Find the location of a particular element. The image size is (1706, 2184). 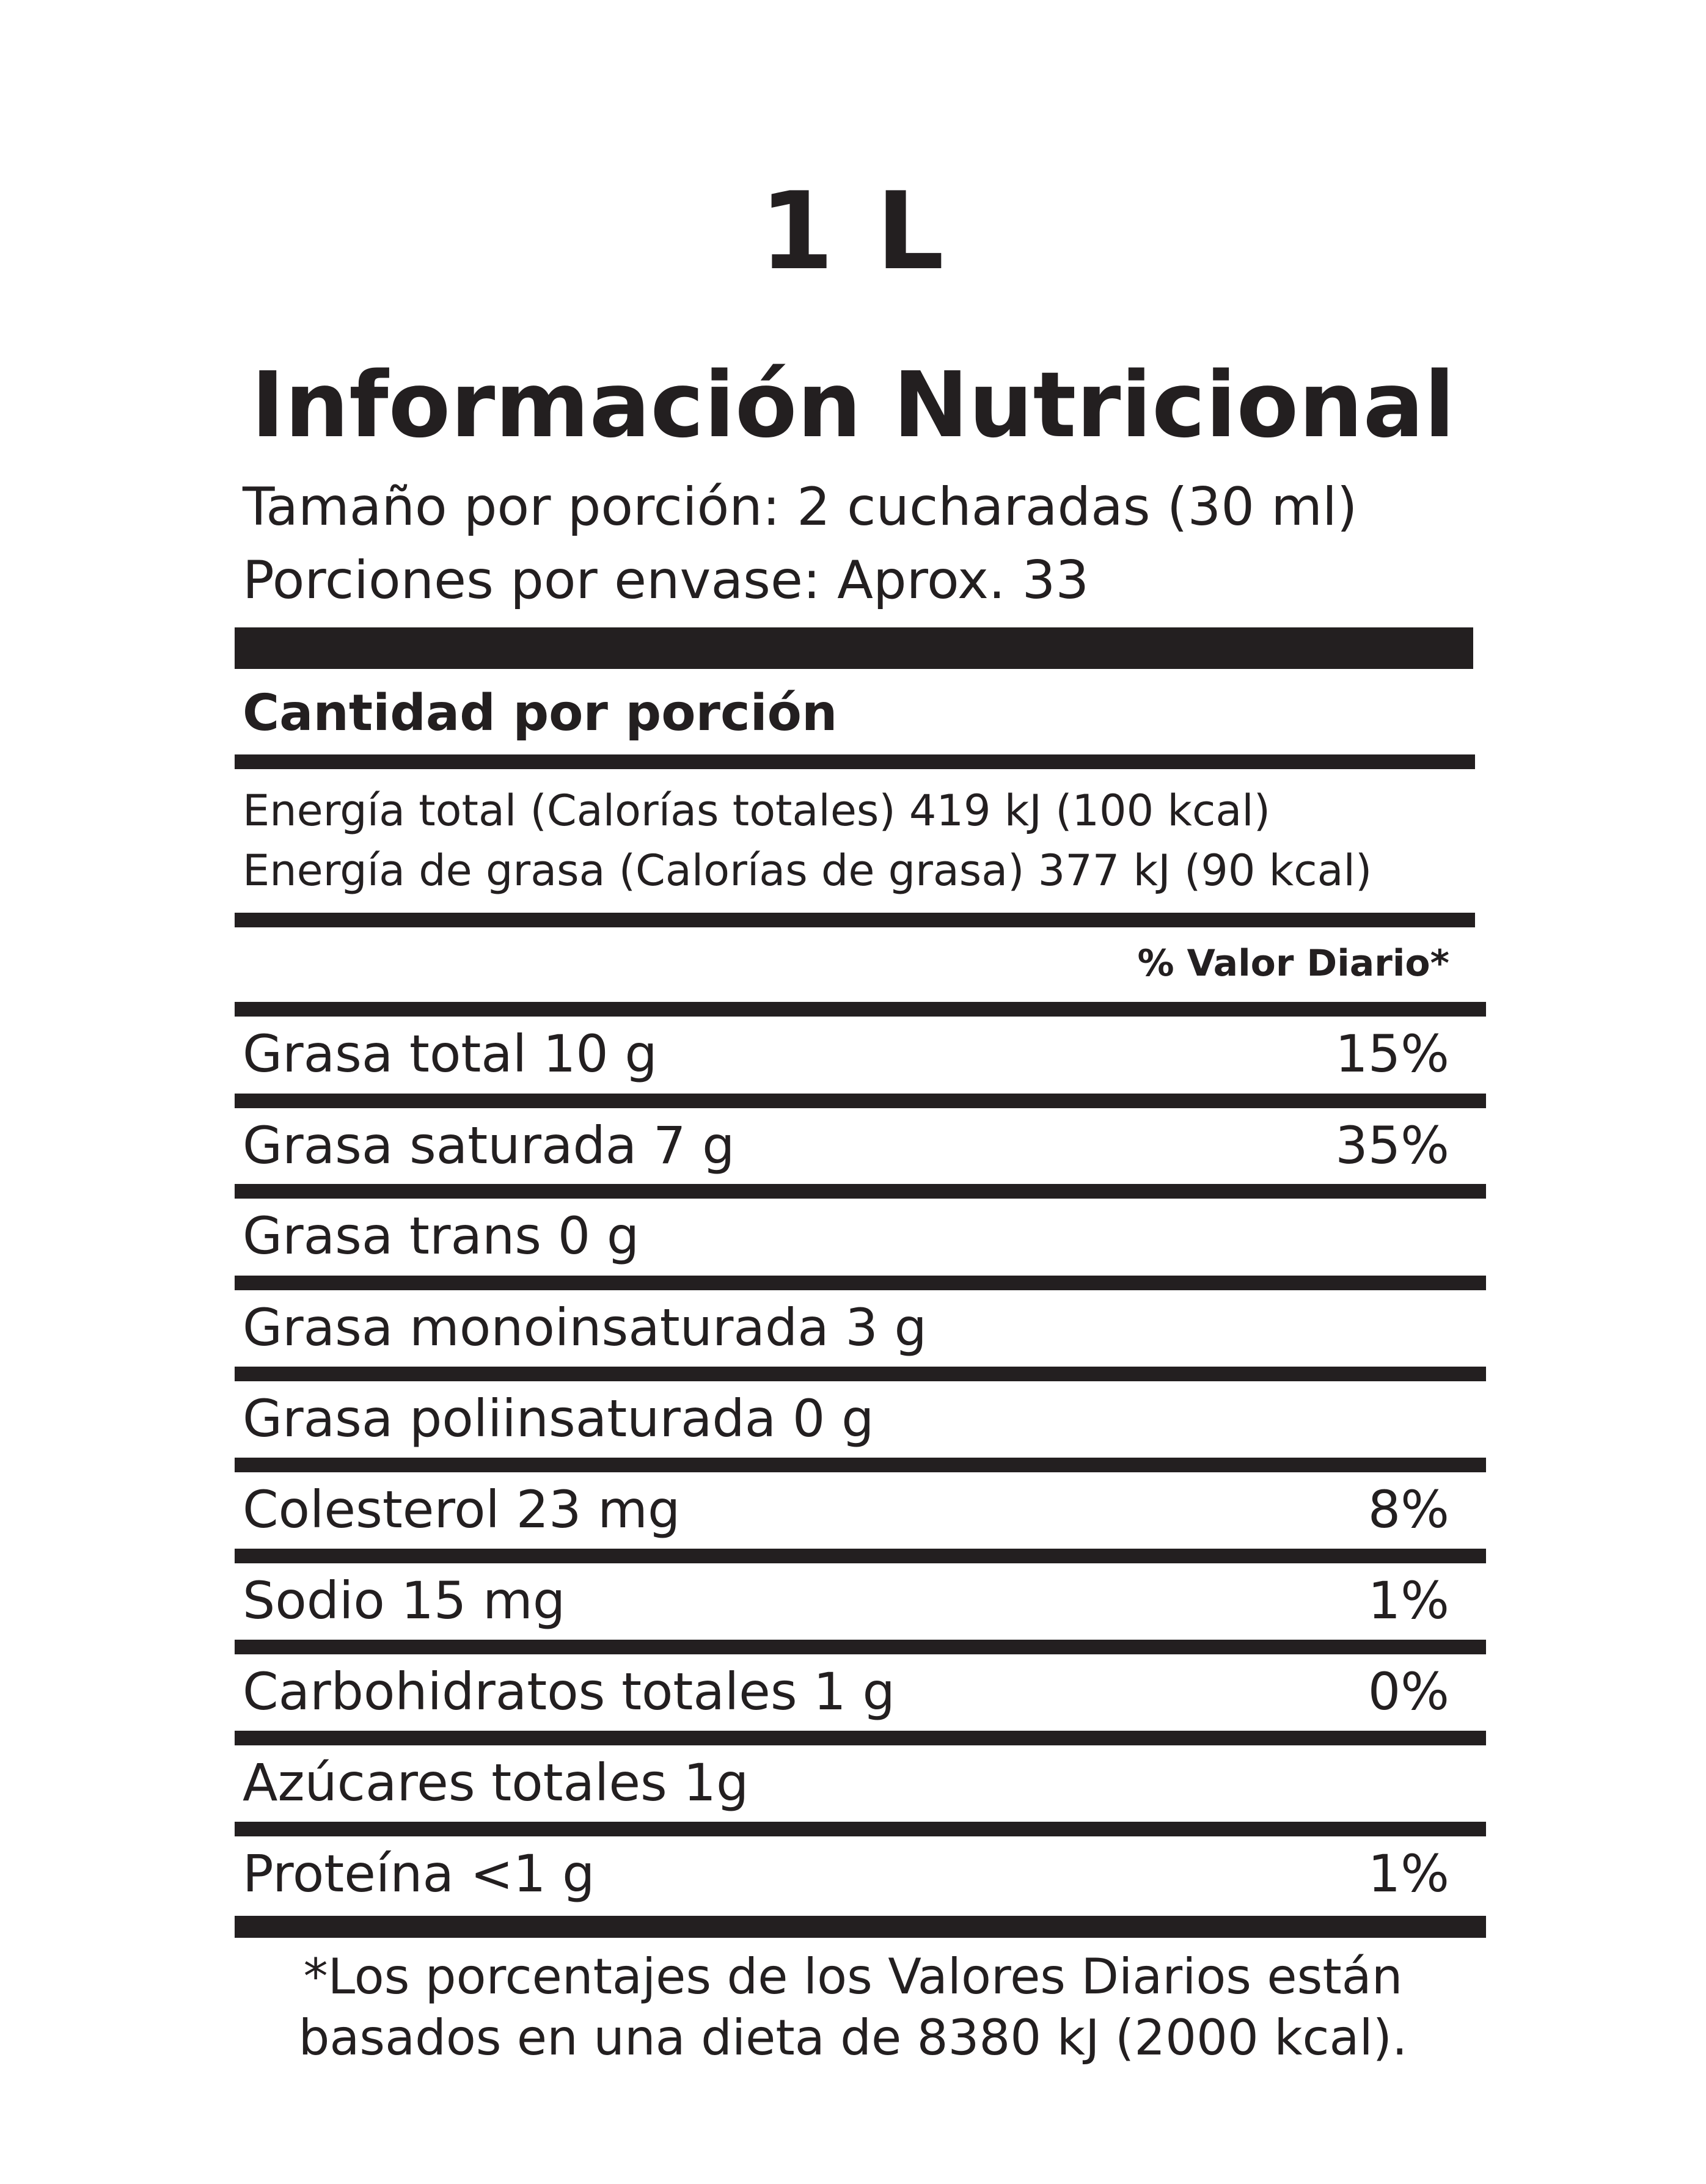

nutrient-row-total-carbohydrates: Carbohidratos totales 1 g 0% is located at coordinates (846, 1691).